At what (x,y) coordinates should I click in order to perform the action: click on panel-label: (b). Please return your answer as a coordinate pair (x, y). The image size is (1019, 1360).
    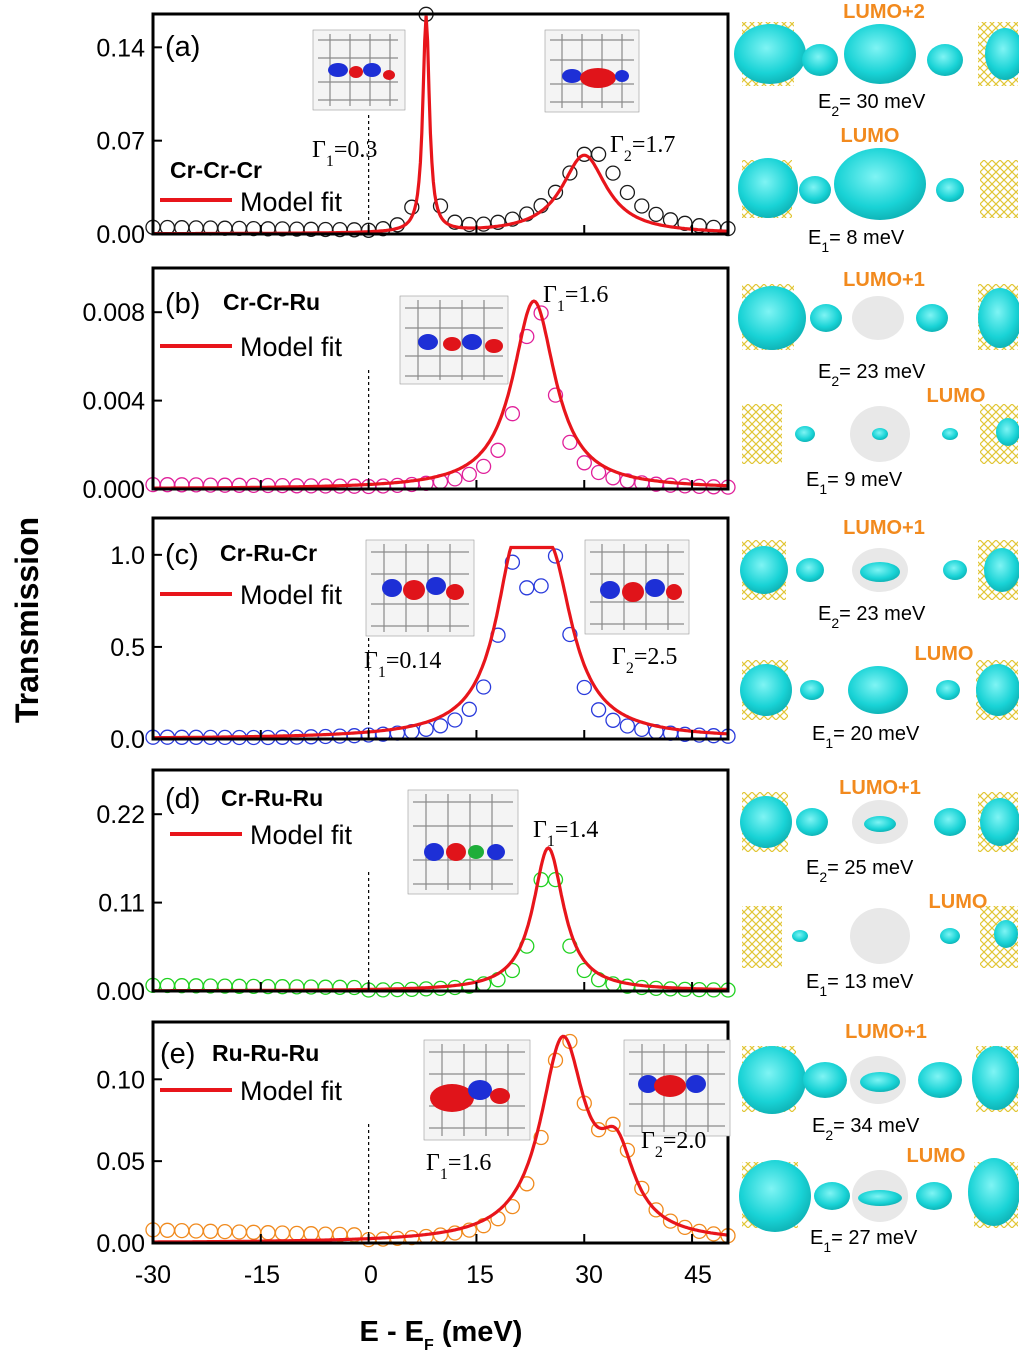
    Looking at the image, I should click on (182, 304).